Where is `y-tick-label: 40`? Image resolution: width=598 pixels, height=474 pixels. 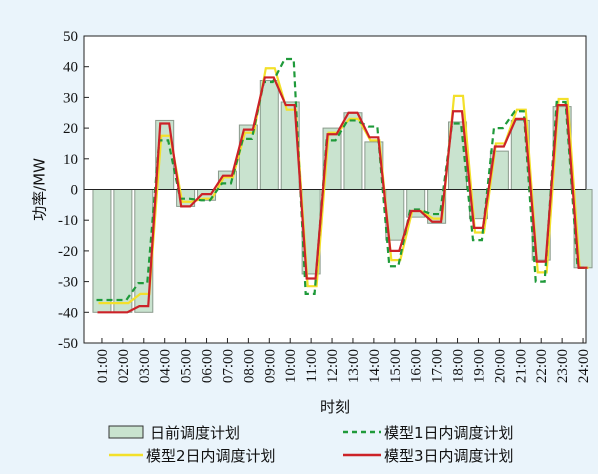 y-tick-label: 40 is located at coordinates (70, 68).